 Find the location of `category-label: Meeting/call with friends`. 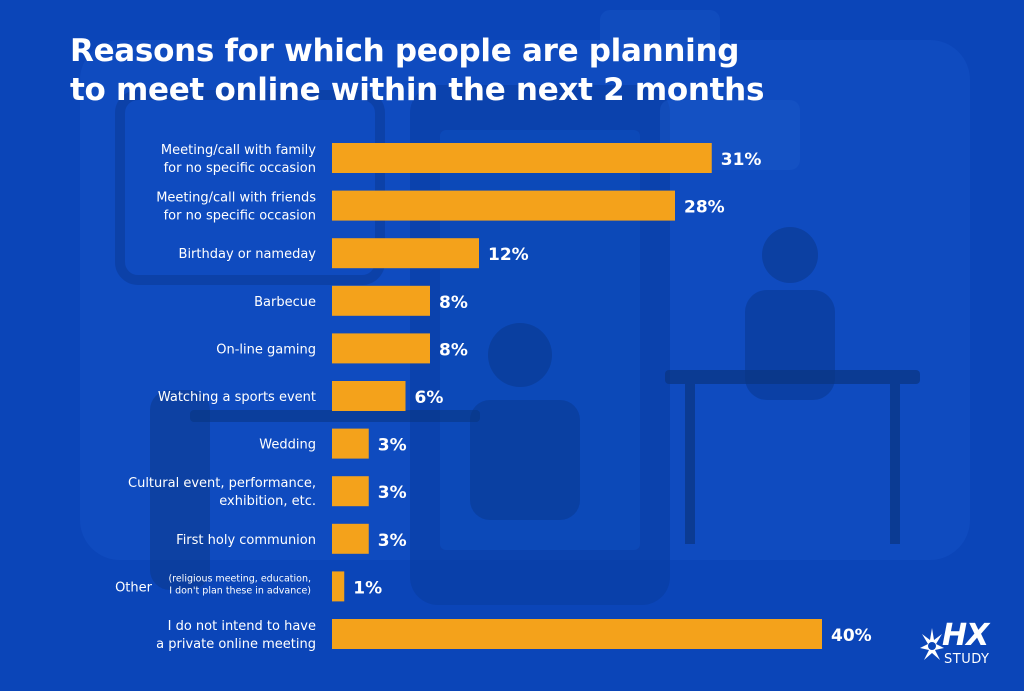

category-label: Meeting/call with friends is located at coordinates (236, 198).